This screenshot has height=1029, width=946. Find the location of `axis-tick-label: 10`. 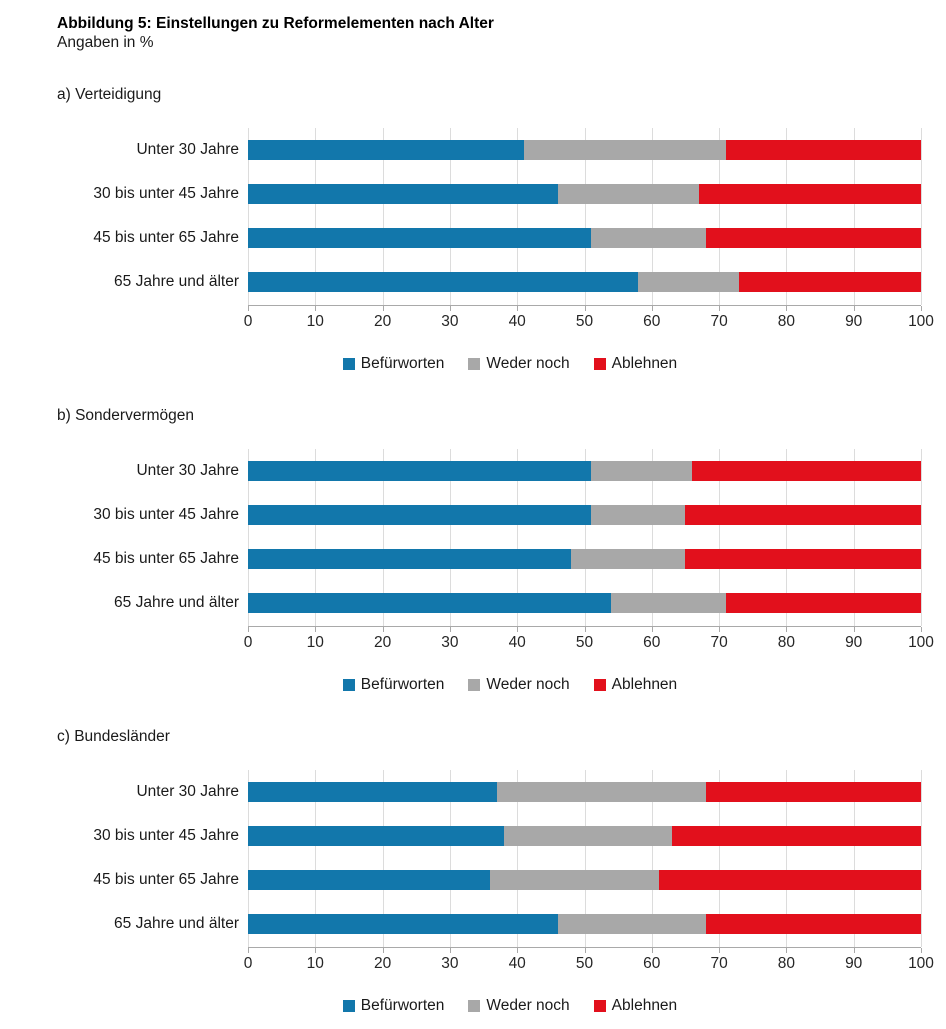

axis-tick-label: 10 is located at coordinates (315, 321).